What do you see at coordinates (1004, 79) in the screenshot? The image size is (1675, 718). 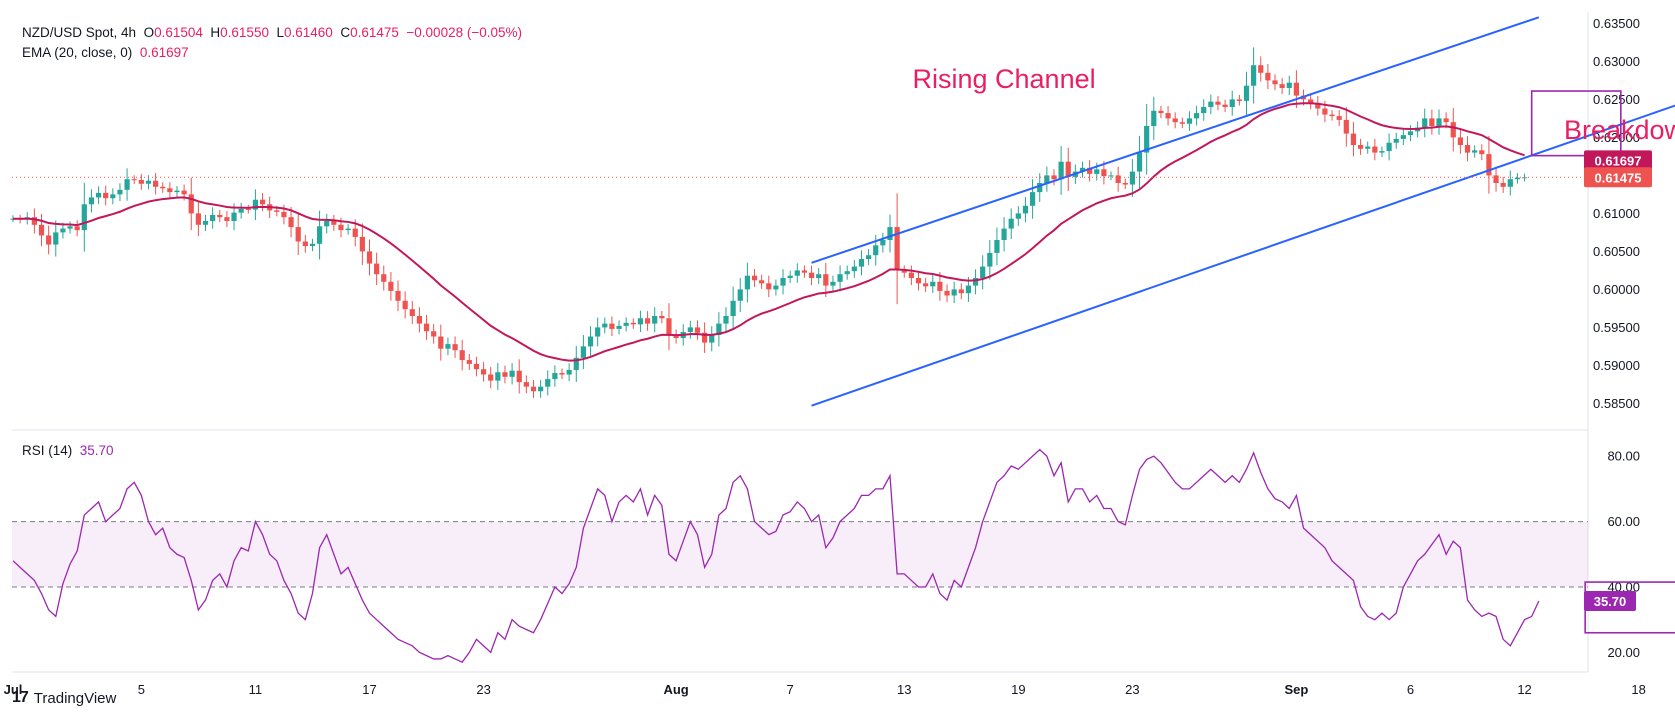 I see `annotation-label: Rising Channel` at bounding box center [1004, 79].